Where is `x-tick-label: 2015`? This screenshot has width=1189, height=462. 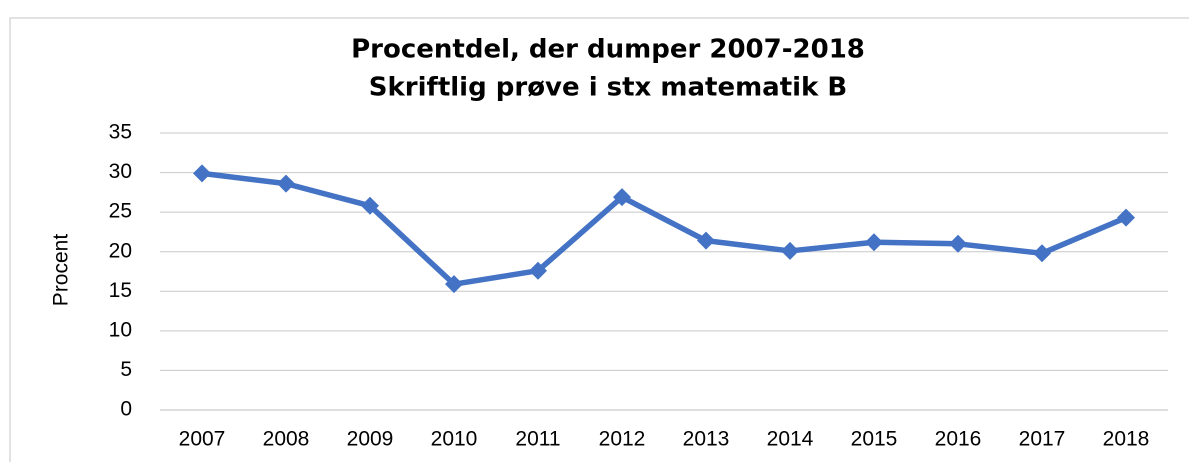
x-tick-label: 2015 is located at coordinates (874, 439).